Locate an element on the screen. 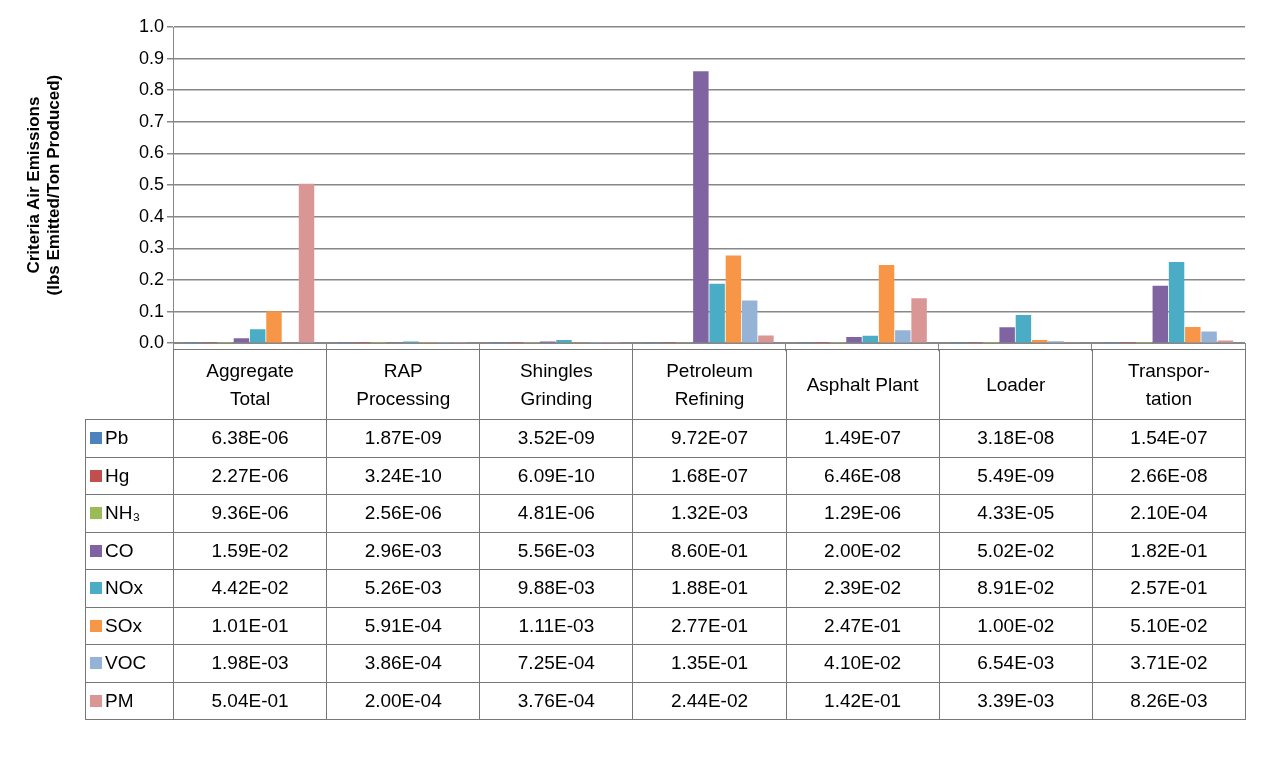 The height and width of the screenshot is (761, 1268). legend-label: Hg is located at coordinates (117, 475).